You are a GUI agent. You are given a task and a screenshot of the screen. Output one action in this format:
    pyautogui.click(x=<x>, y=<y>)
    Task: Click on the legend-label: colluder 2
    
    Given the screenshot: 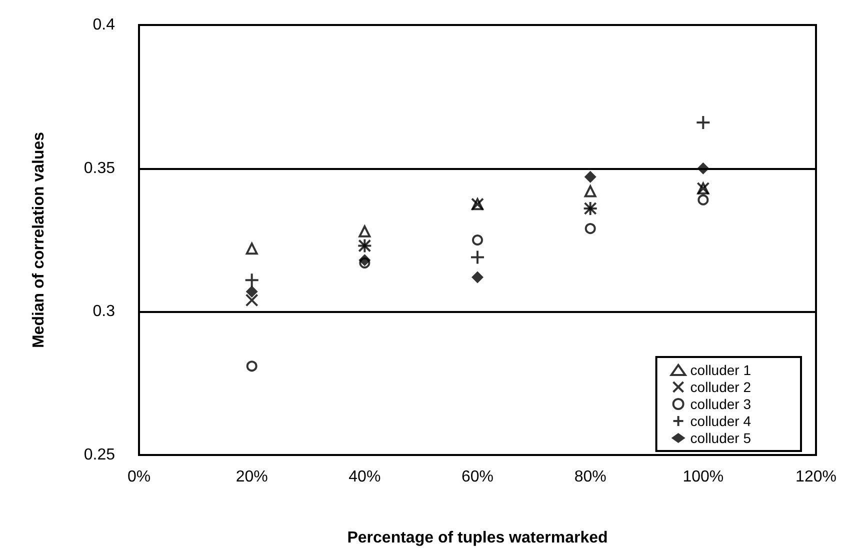 What is the action you would take?
    pyautogui.click(x=721, y=387)
    